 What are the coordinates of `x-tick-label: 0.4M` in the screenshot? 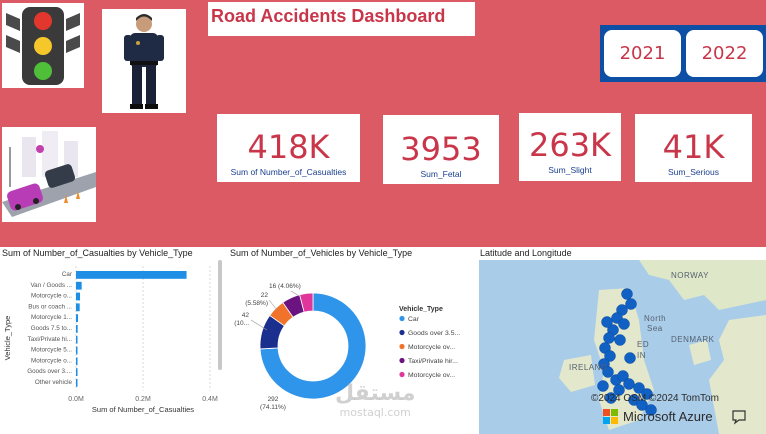 It's located at (210, 399).